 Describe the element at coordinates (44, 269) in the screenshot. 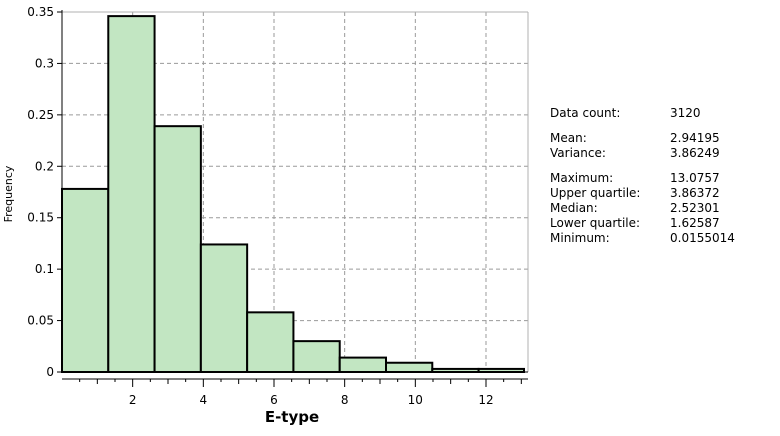

I see `y-tick-label: 0.1` at that location.